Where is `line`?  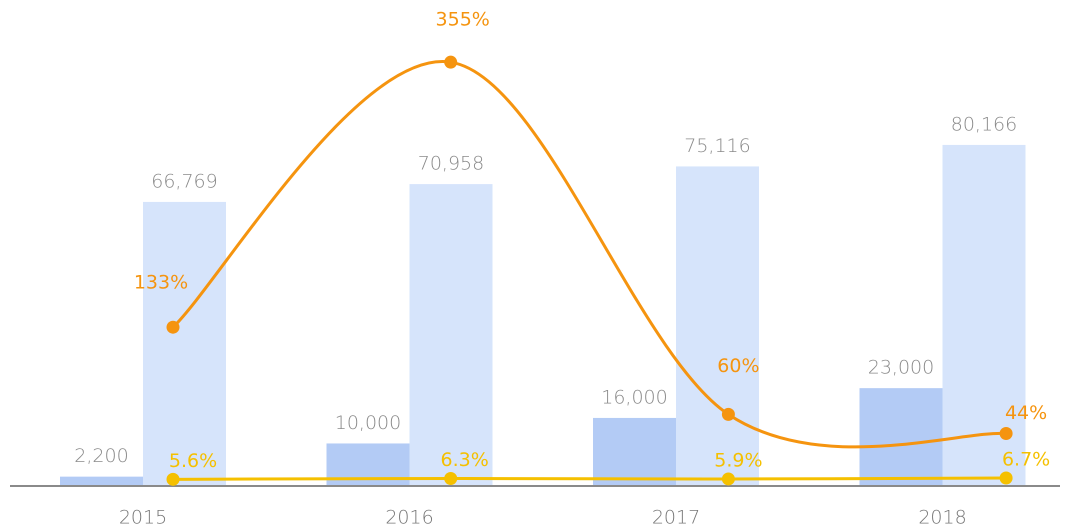 line is located at coordinates (589, 478).